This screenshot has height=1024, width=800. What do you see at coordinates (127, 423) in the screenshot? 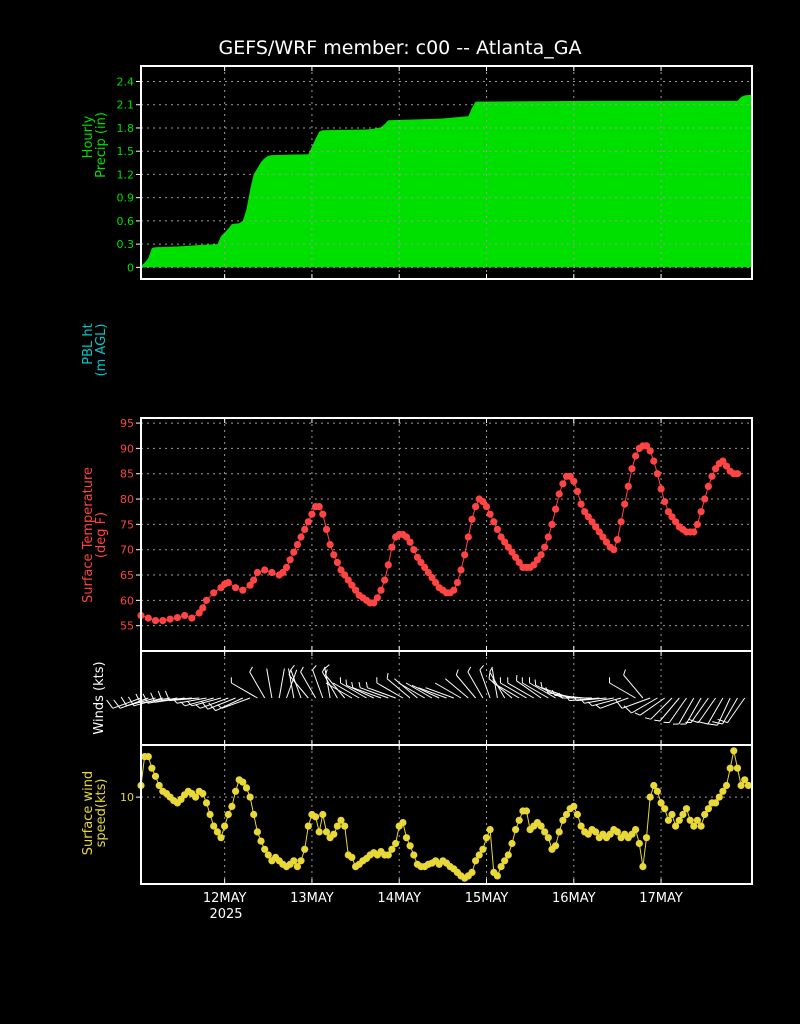
I see `temperature-ytick-label: 95` at bounding box center [127, 423].